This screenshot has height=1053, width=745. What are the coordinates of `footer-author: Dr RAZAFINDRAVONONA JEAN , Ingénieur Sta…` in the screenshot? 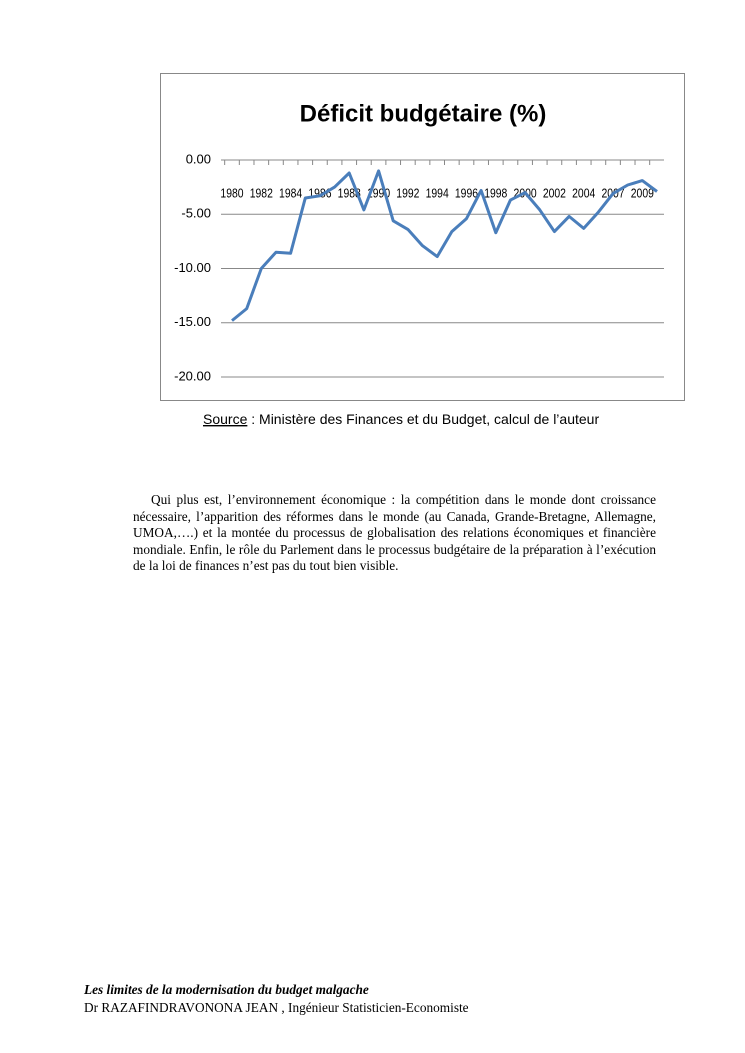 It's located at (276, 1007).